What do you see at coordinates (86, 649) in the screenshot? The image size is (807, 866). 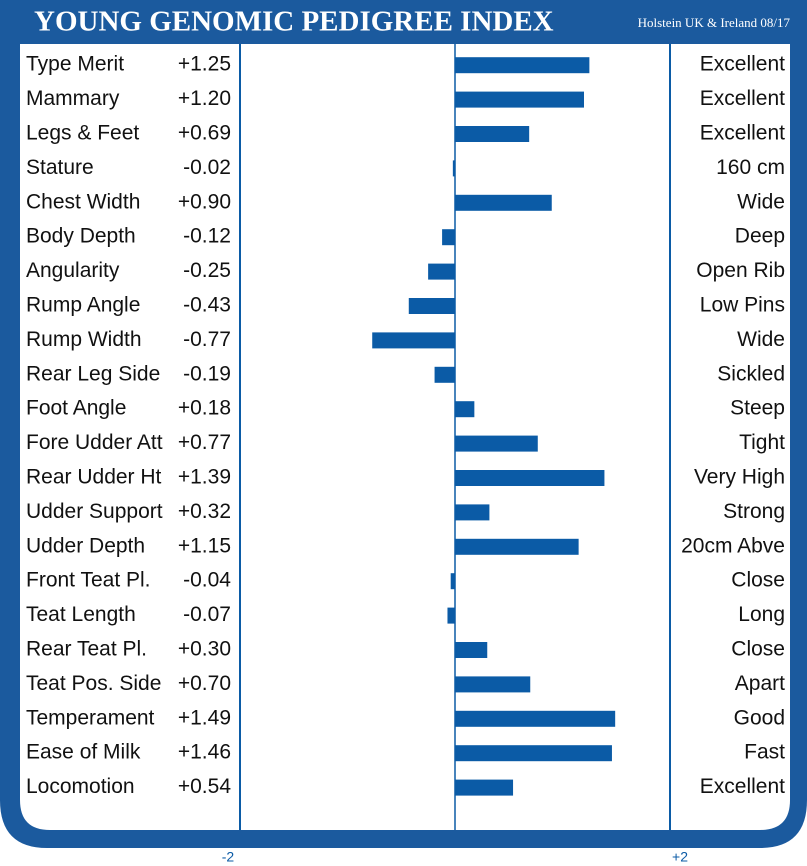 I see `category-label: Rear Teat Pl.` at bounding box center [86, 649].